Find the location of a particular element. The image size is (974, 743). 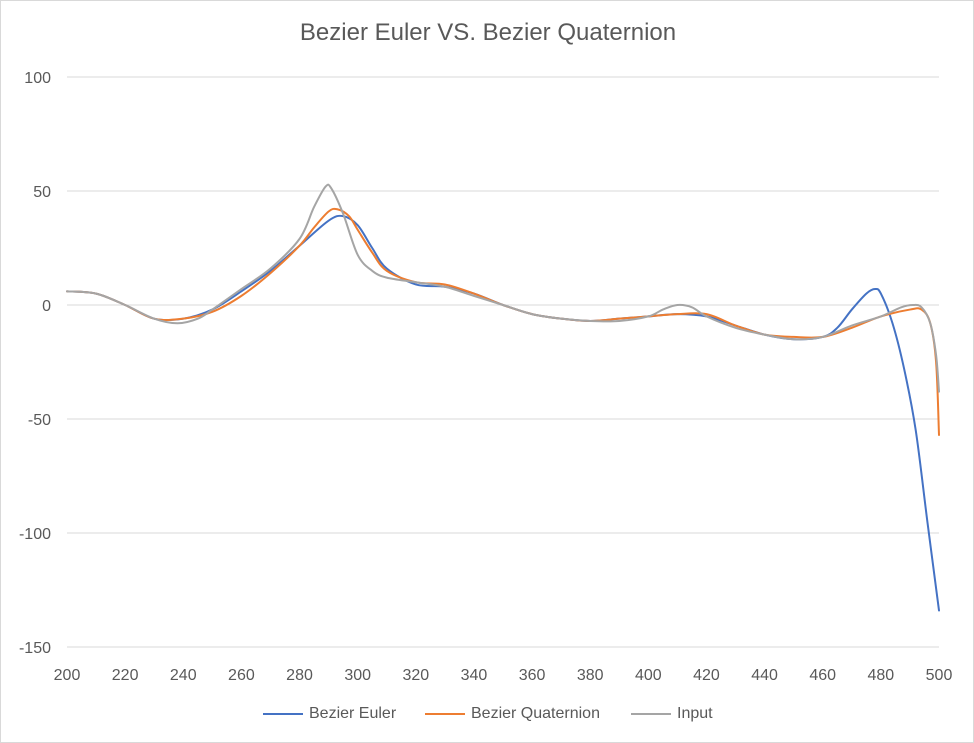

x-tick-label: 380 is located at coordinates (590, 675).